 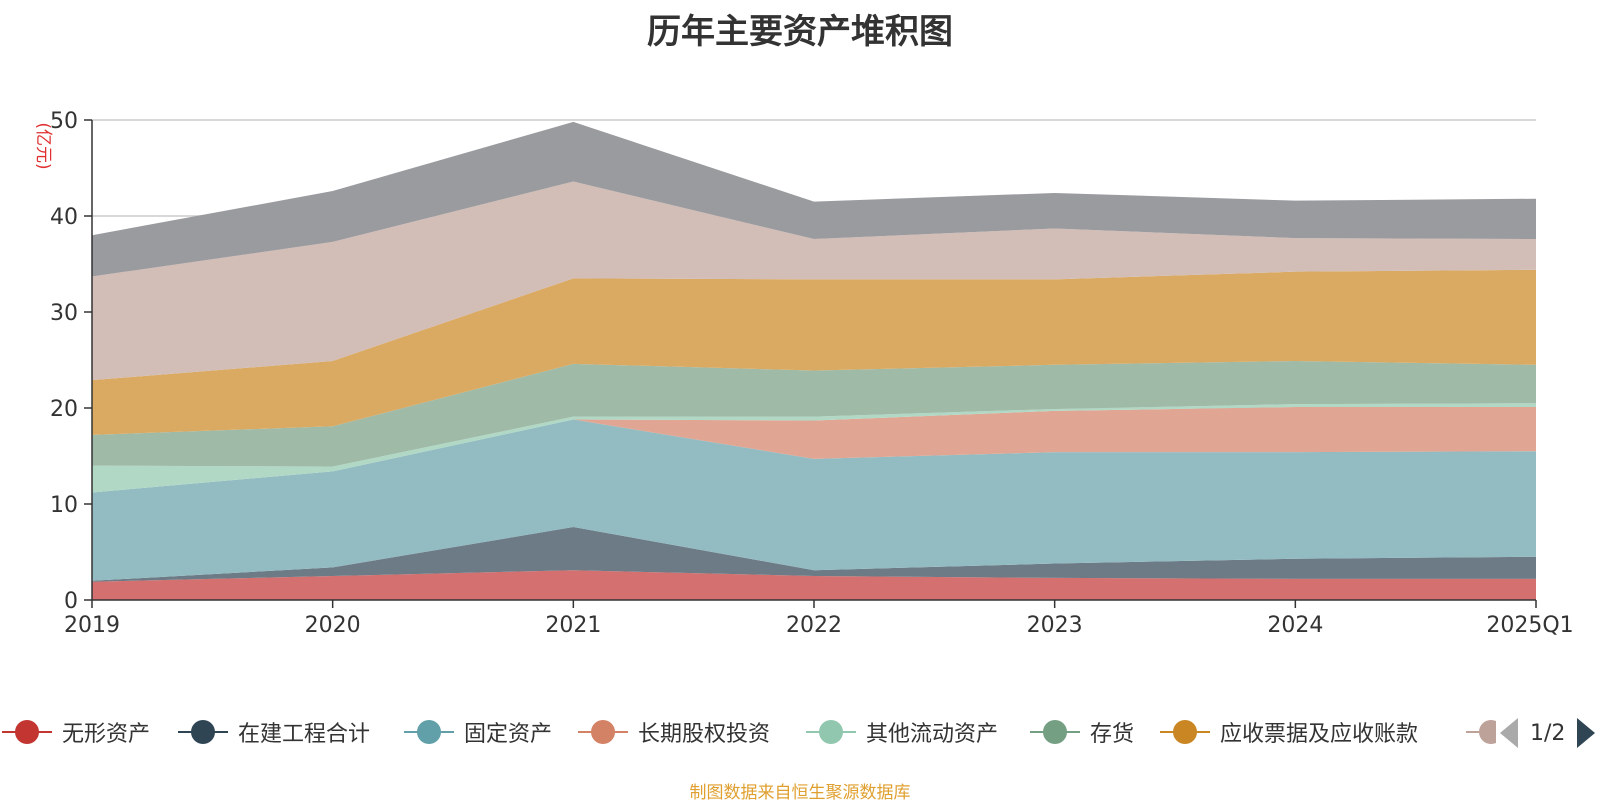 What do you see at coordinates (64, 121) in the screenshot?
I see `y-tick-label: 50` at bounding box center [64, 121].